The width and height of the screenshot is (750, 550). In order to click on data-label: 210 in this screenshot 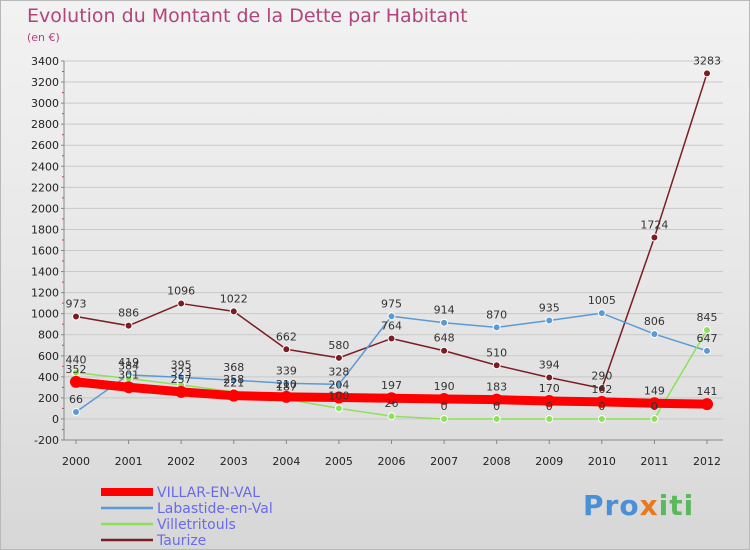, I will do `click(286, 384)`.